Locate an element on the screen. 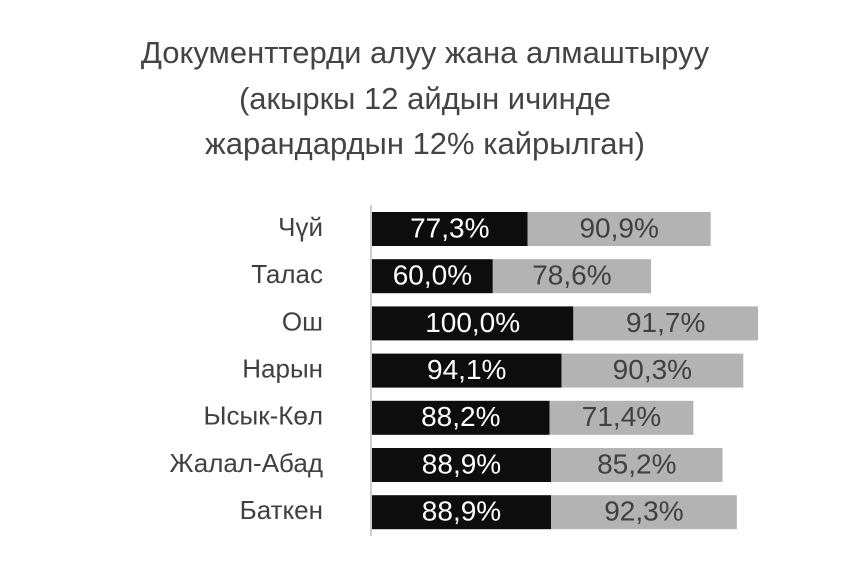 This screenshot has width=849, height=561. category-label: Ош is located at coordinates (302, 321).